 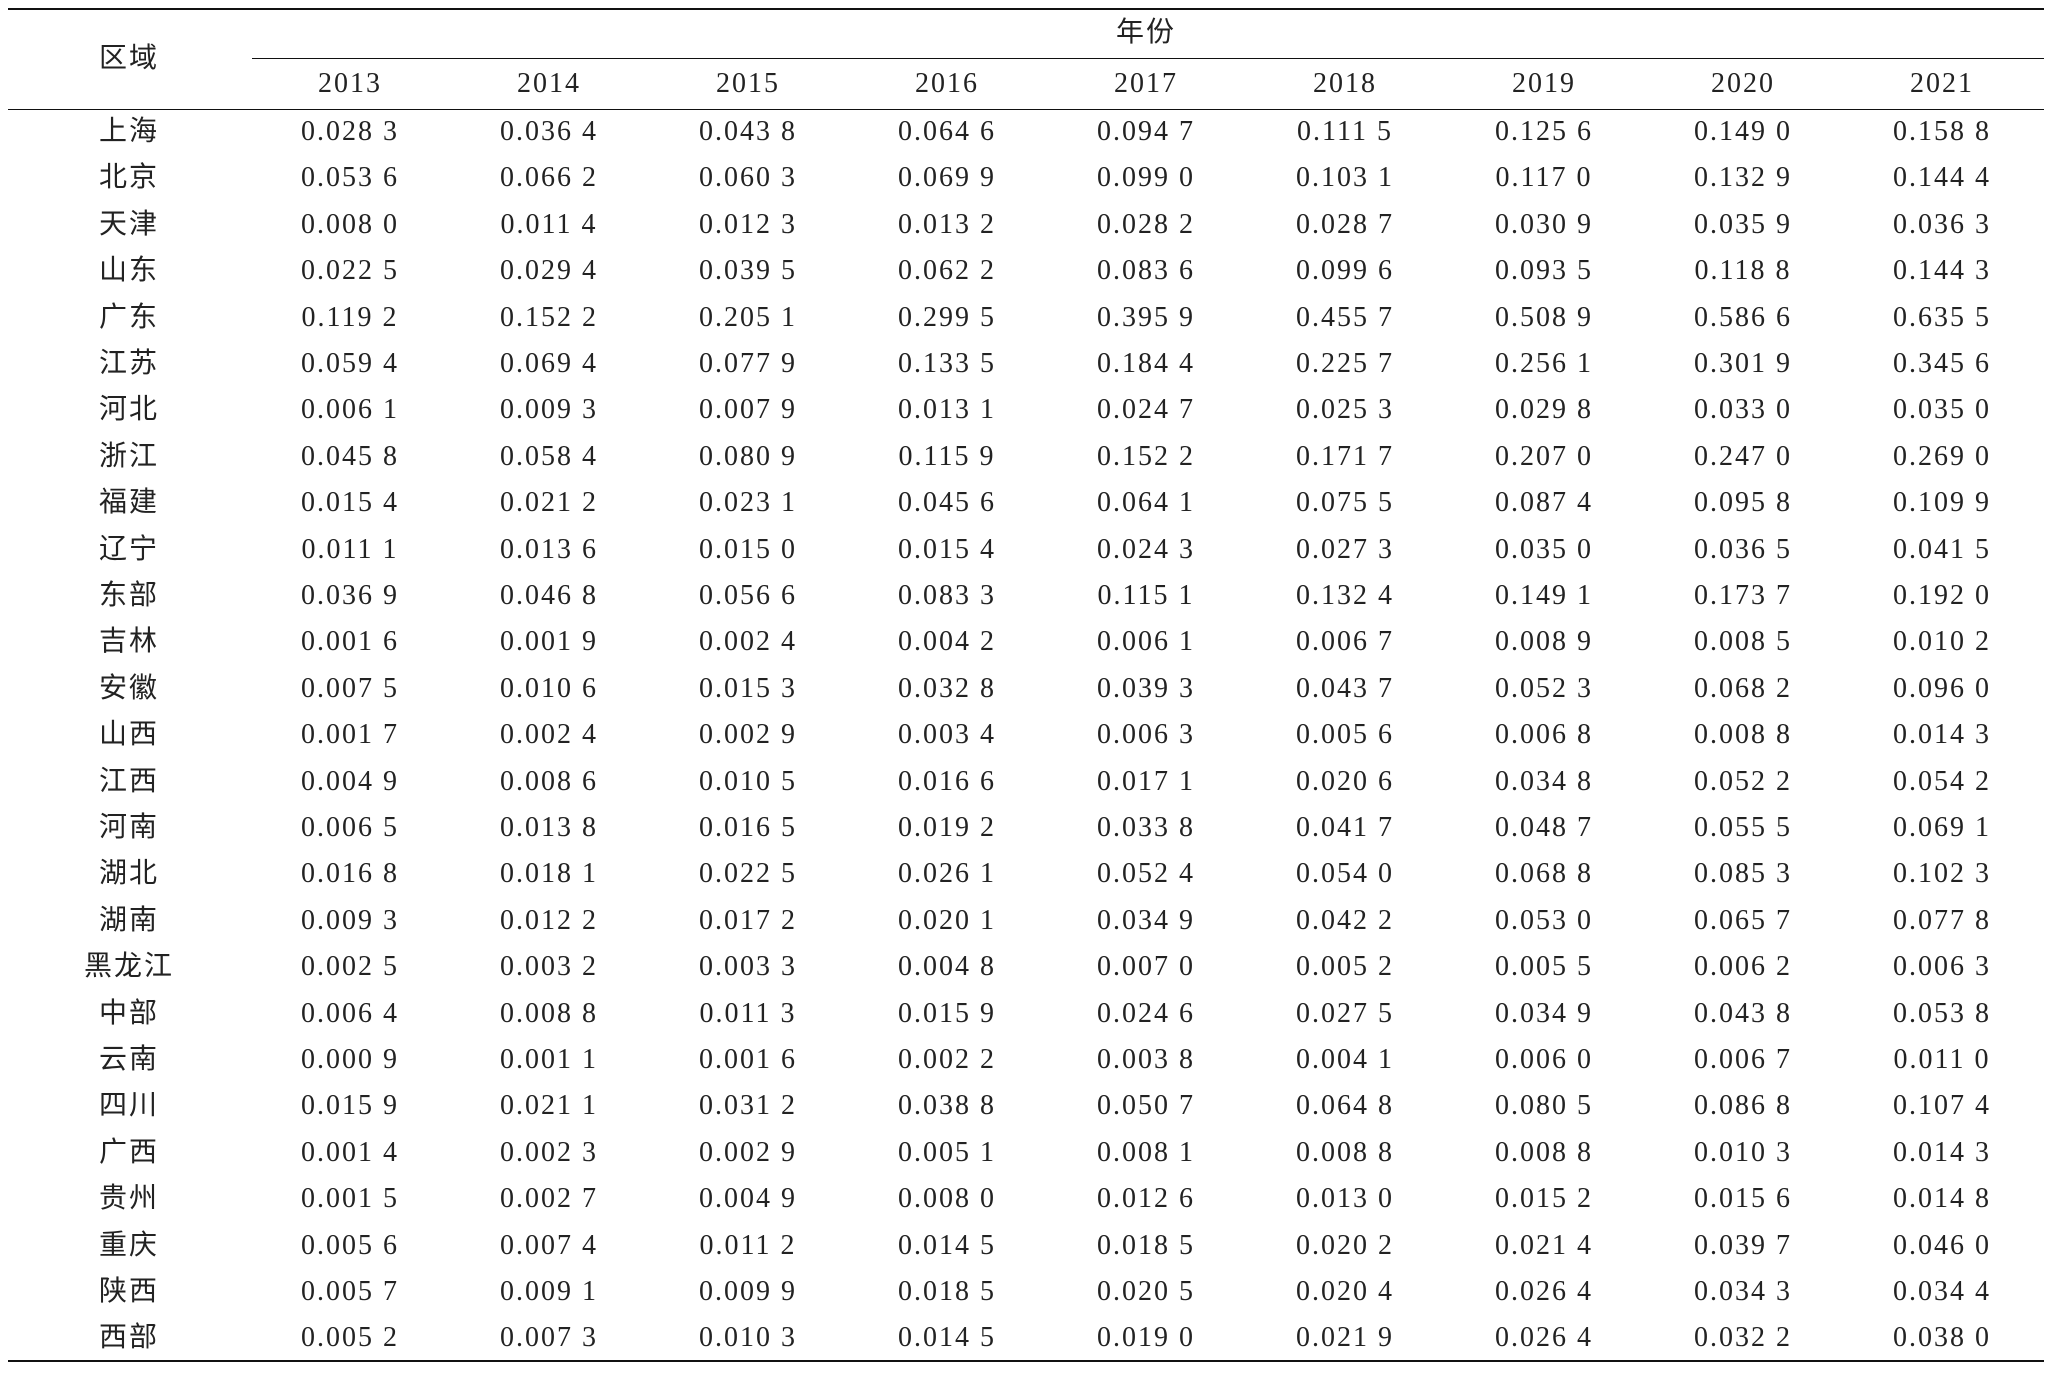 What do you see at coordinates (1146, 595) in the screenshot?
I see `value-cell: 0.115 1` at bounding box center [1146, 595].